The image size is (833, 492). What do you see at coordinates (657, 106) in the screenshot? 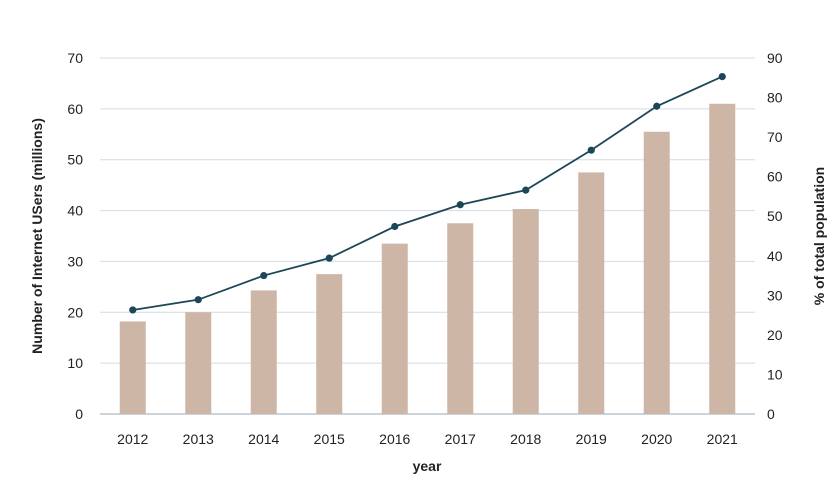
I see `line-point-2020` at bounding box center [657, 106].